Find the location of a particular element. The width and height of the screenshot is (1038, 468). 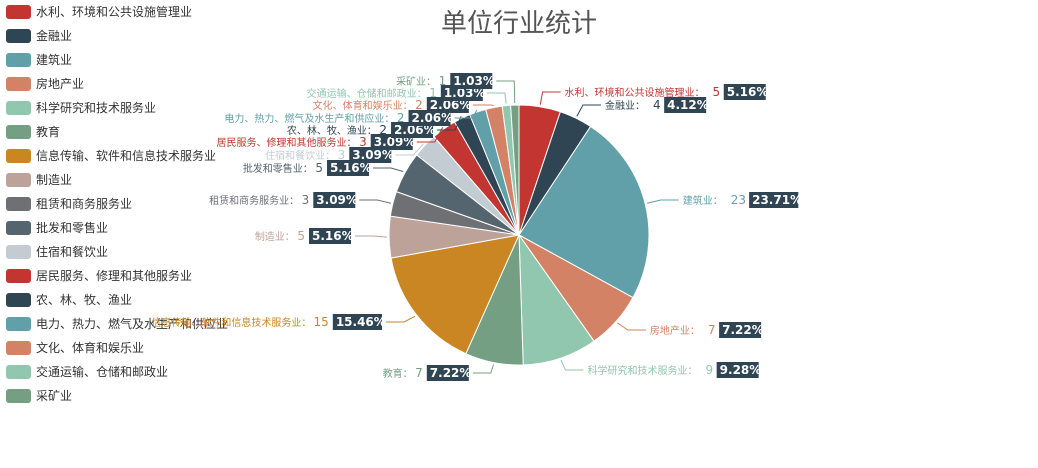

label-name: 教育： is located at coordinates (398, 373).